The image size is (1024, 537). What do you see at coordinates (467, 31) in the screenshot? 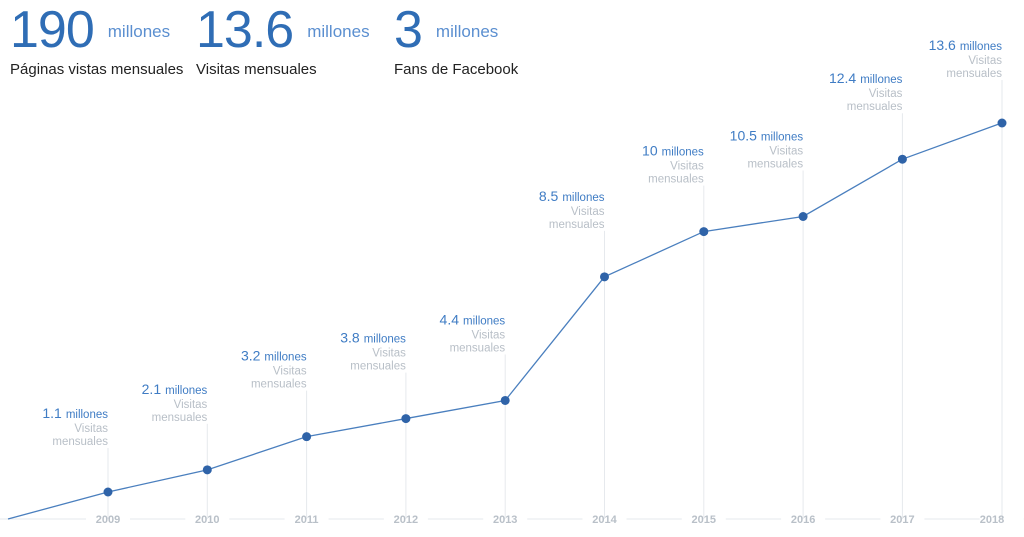
I see `stat-facebook-unit: millones` at bounding box center [467, 31].